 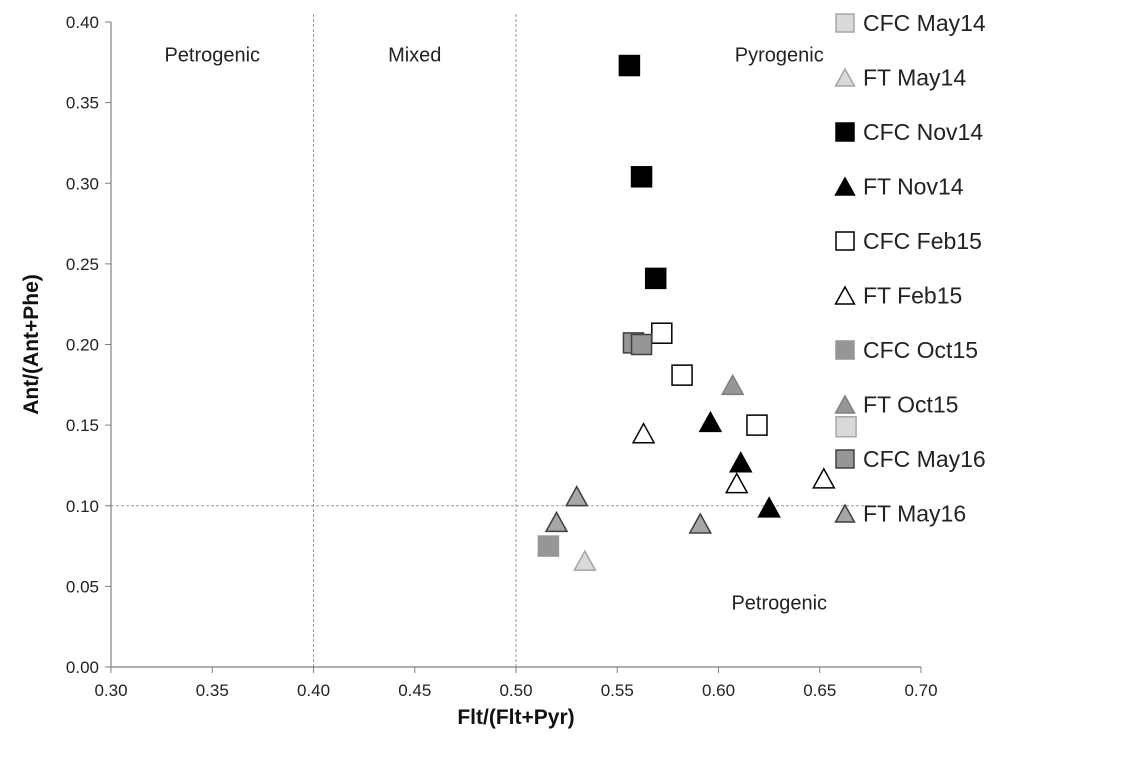 What do you see at coordinates (414, 690) in the screenshot?
I see `x-tick-label: 0.45` at bounding box center [414, 690].